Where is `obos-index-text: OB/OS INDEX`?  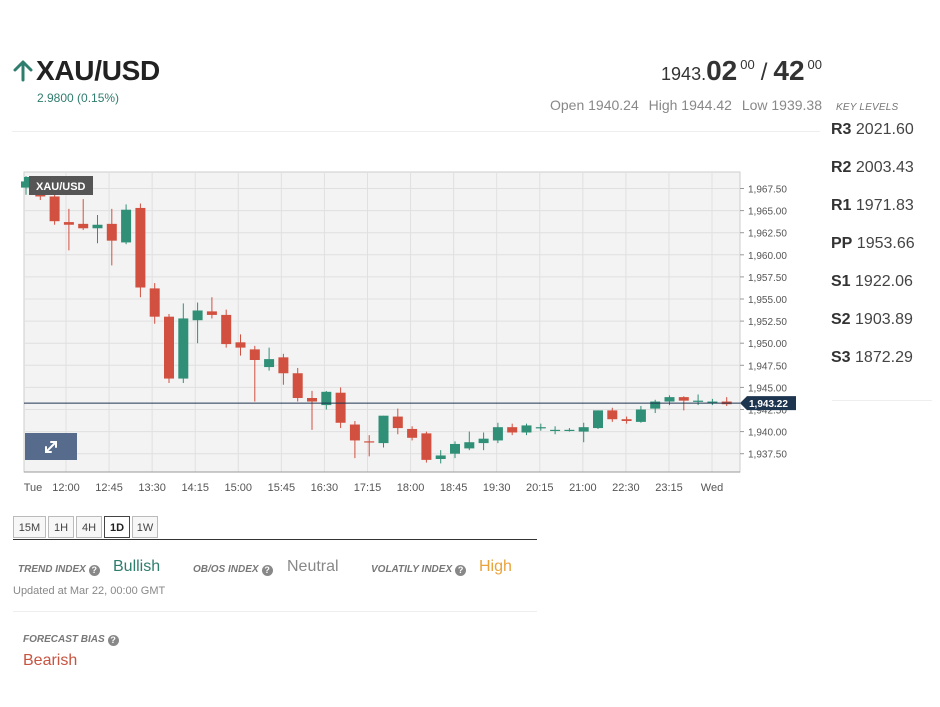
obos-index-text: OB/OS INDEX is located at coordinates (226, 569).